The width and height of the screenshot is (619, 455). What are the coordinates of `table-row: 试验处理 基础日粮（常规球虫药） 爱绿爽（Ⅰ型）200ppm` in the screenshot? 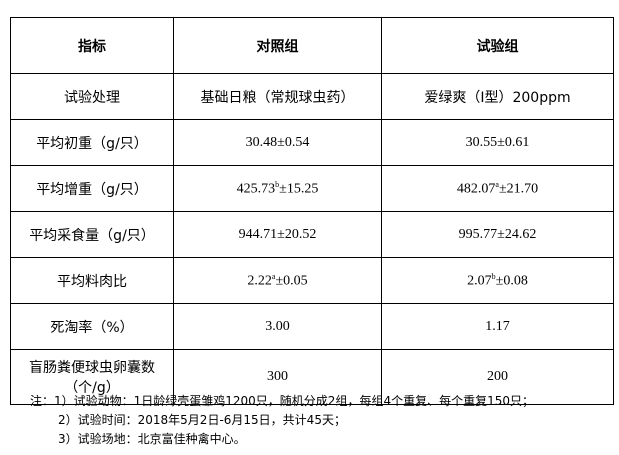 It's located at (312, 96).